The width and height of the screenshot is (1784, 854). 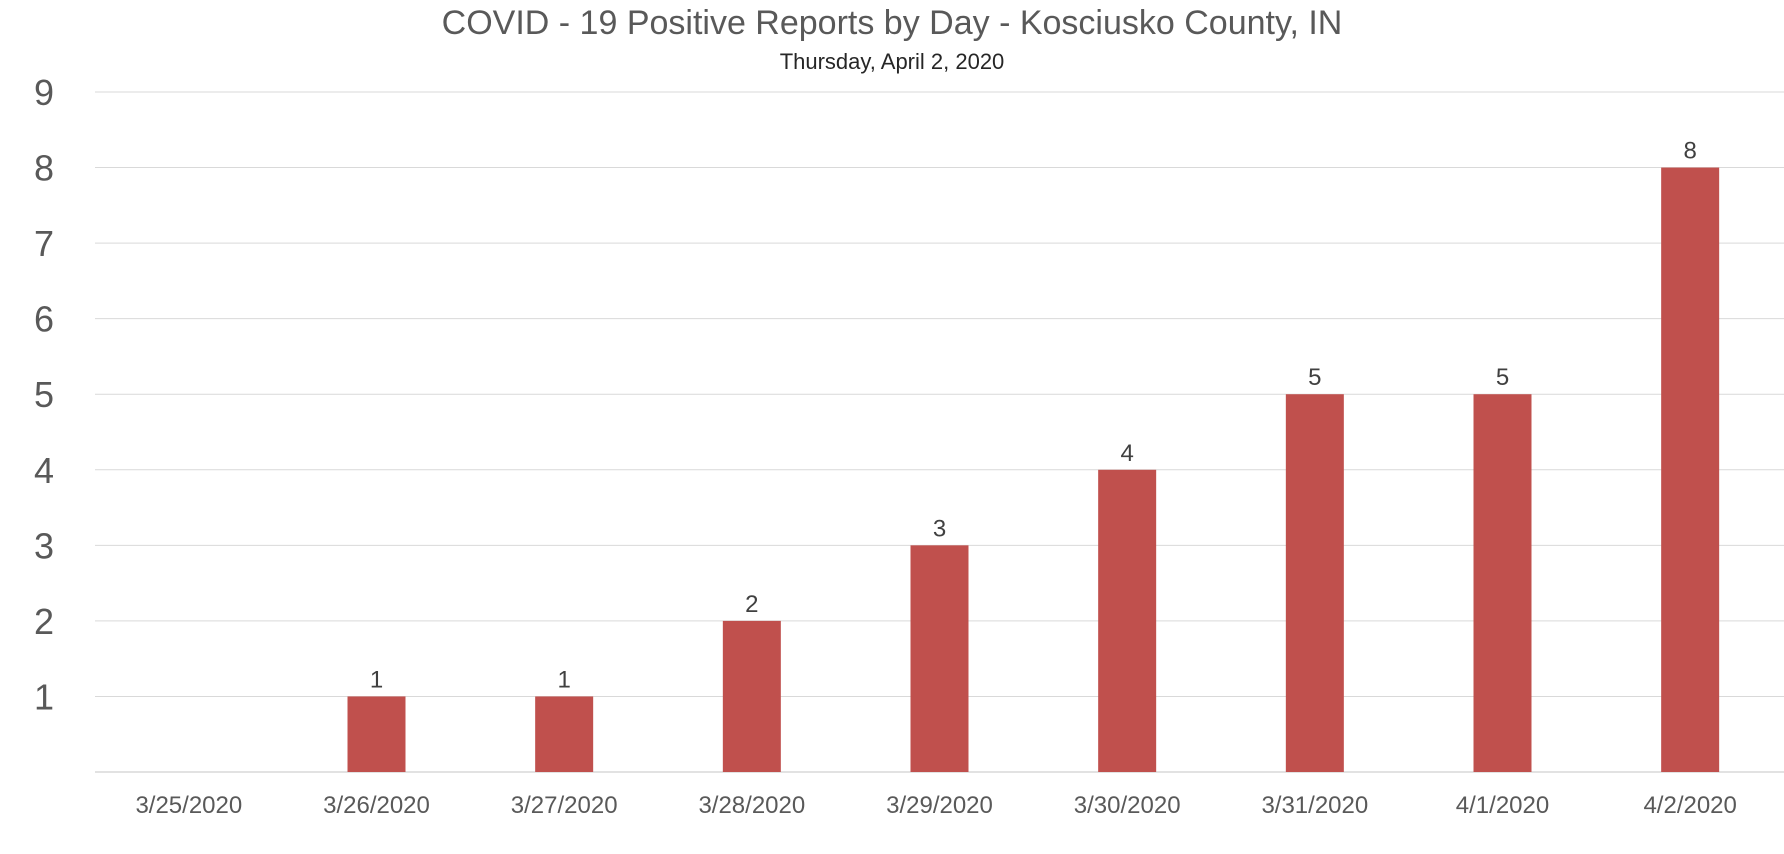 I want to click on x-tick-label: 3/25/2020, so click(x=188, y=805).